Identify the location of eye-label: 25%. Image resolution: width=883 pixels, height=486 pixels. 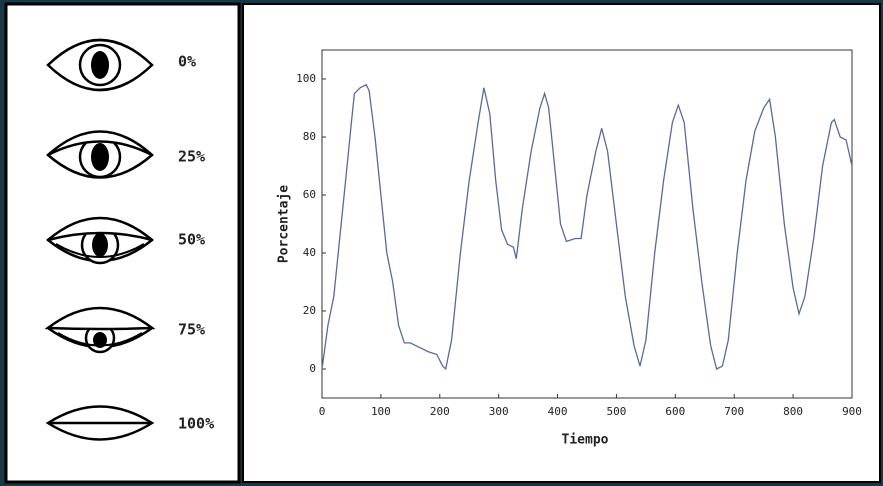
(191, 157).